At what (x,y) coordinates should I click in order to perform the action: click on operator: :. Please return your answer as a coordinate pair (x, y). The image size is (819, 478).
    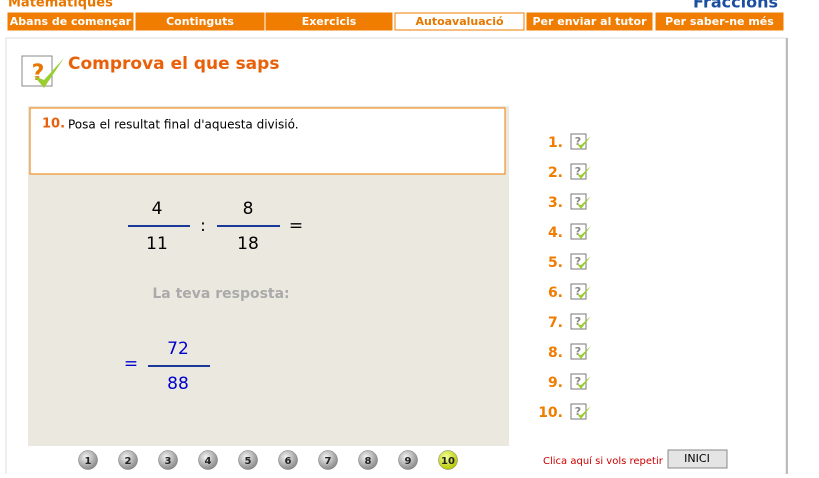
    Looking at the image, I should click on (203, 226).